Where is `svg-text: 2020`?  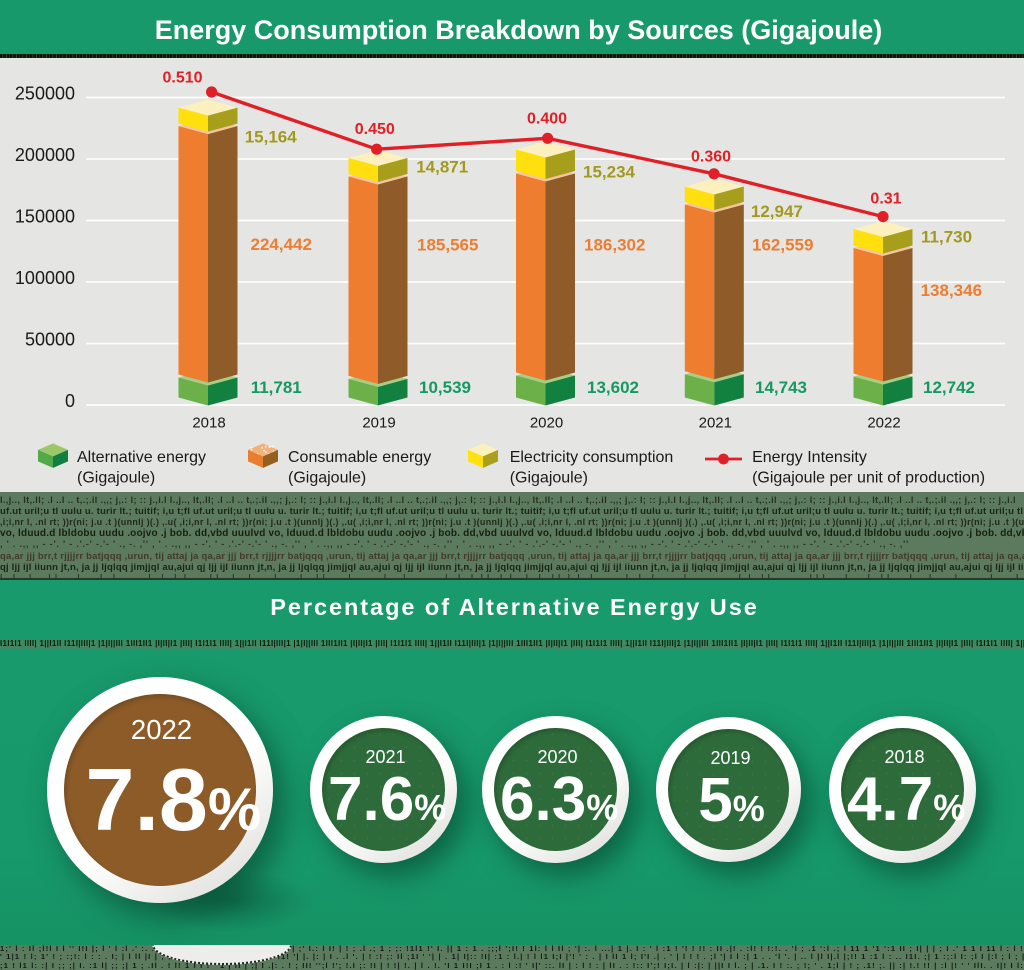 svg-text: 2020 is located at coordinates (546, 423).